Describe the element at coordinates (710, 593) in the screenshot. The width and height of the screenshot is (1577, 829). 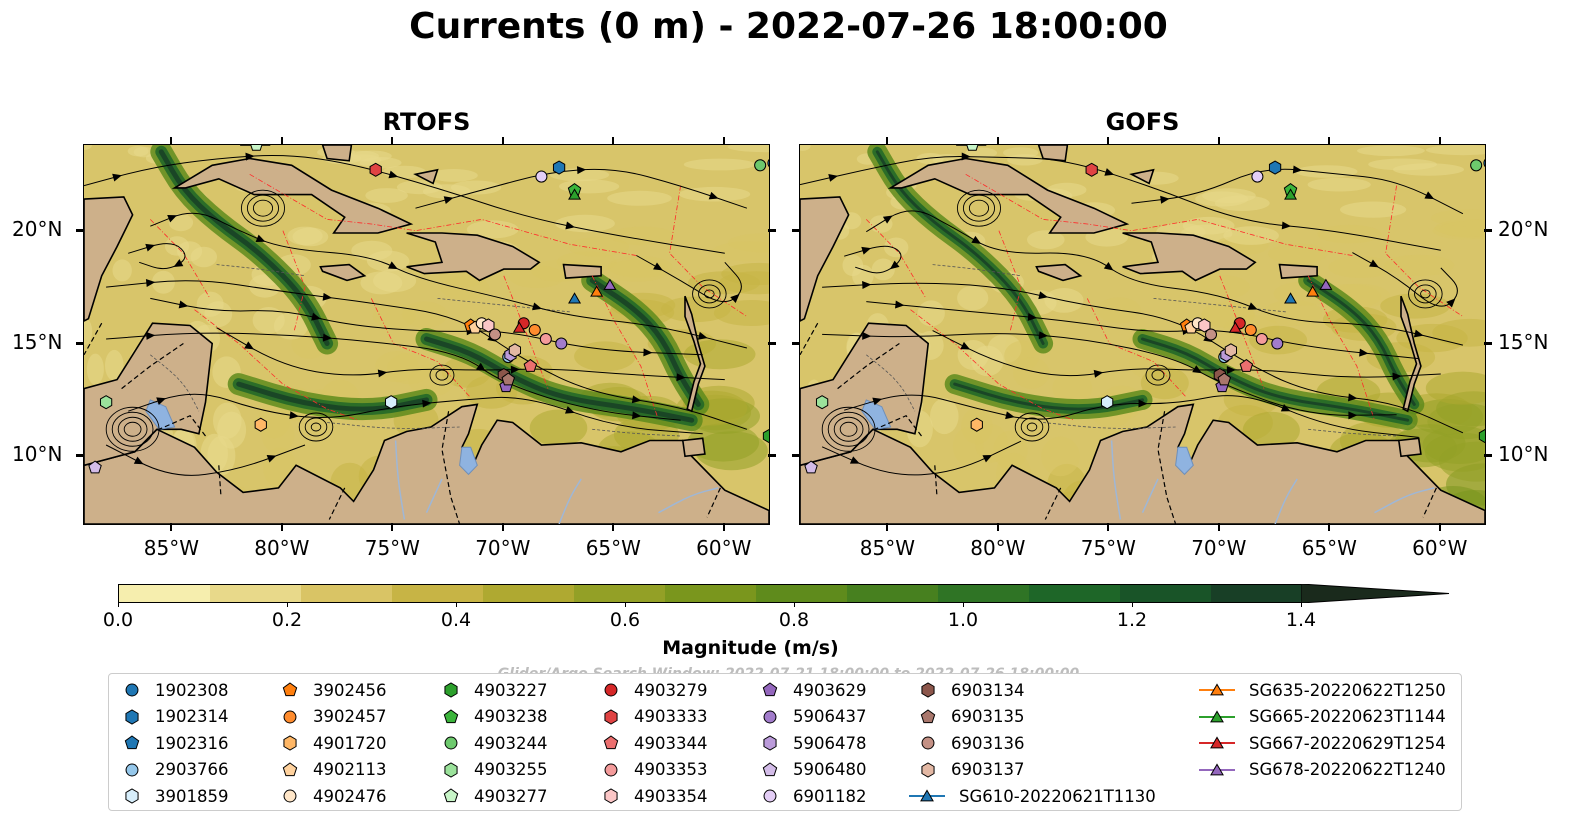
I see `colorbar` at that location.